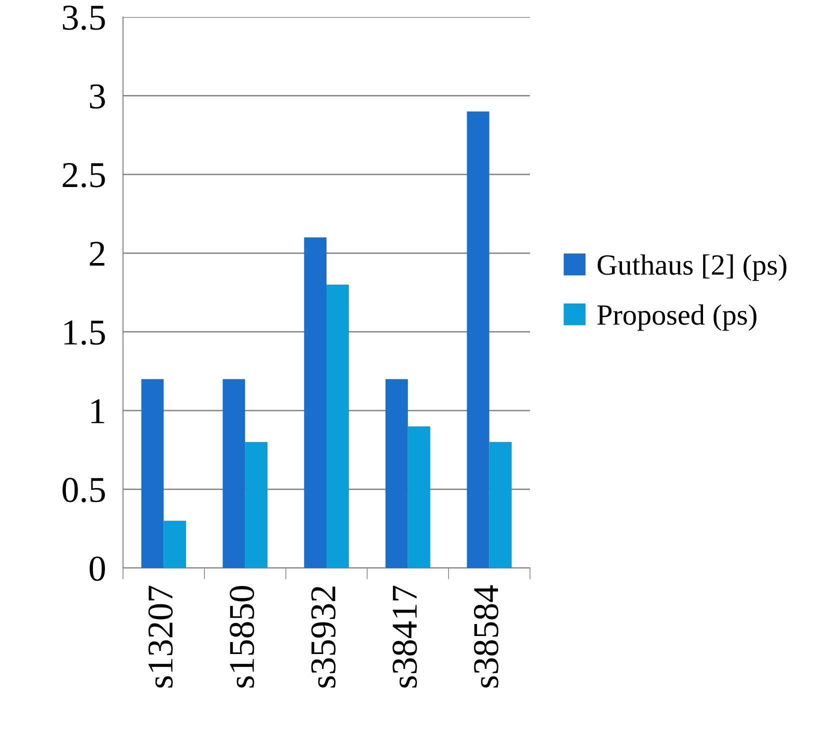 This screenshot has width=830, height=752. What do you see at coordinates (404, 637) in the screenshot?
I see `x-tick-label: s38417` at bounding box center [404, 637].